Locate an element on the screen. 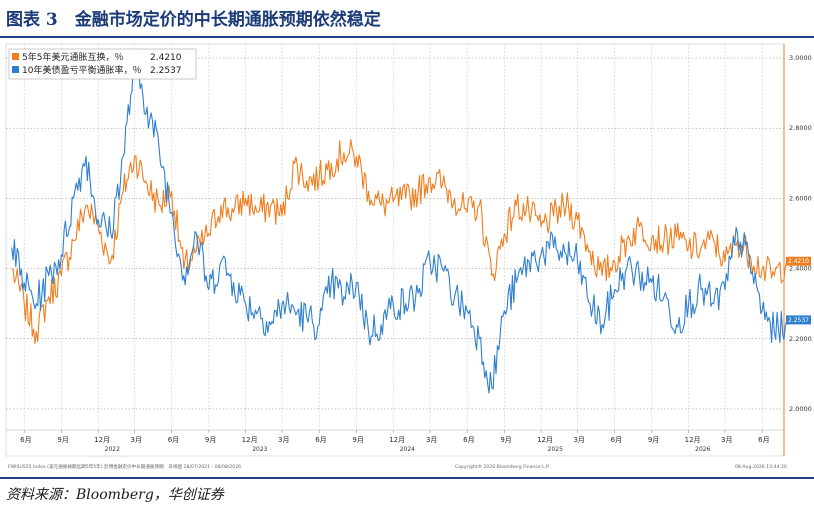 Image resolution: width=814 pixels, height=510 pixels. last-value-tag-10y is located at coordinates (798, 320).